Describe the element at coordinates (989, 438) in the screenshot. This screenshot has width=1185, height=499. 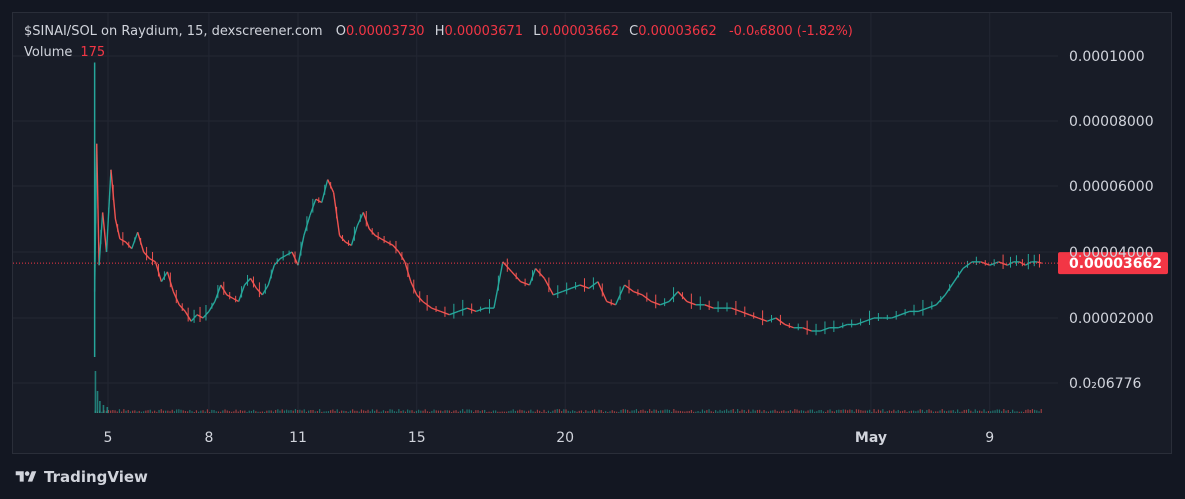
I see `x-tick-label: 9` at that location.